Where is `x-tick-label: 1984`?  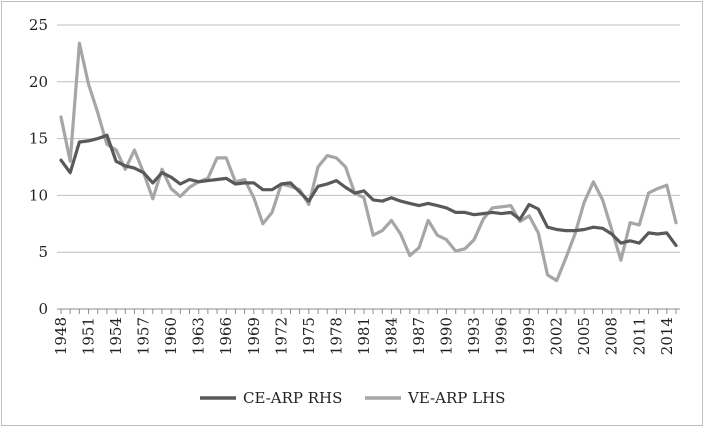 x-tick-label: 1984 is located at coordinates (391, 336).